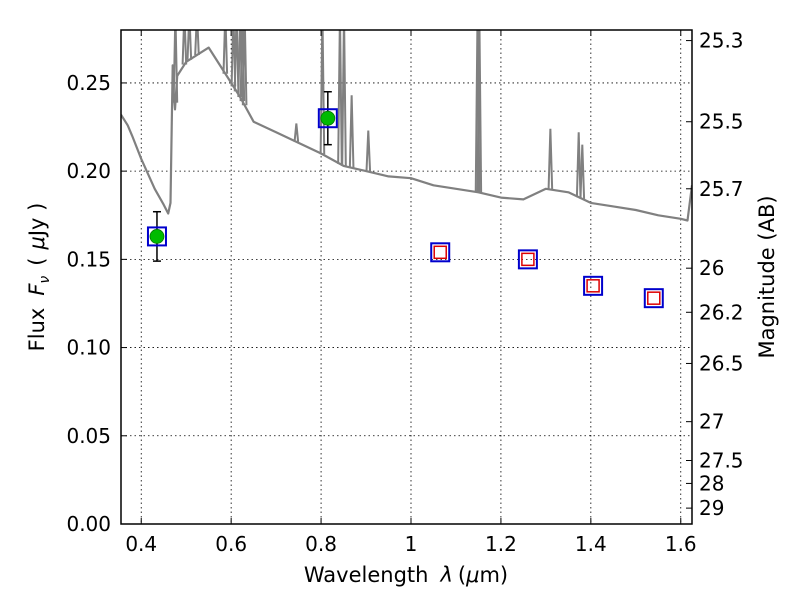 Image resolution: width=800 pixels, height=604 pixels. What do you see at coordinates (411, 544) in the screenshot?
I see `x-tick-label: 1` at bounding box center [411, 544].